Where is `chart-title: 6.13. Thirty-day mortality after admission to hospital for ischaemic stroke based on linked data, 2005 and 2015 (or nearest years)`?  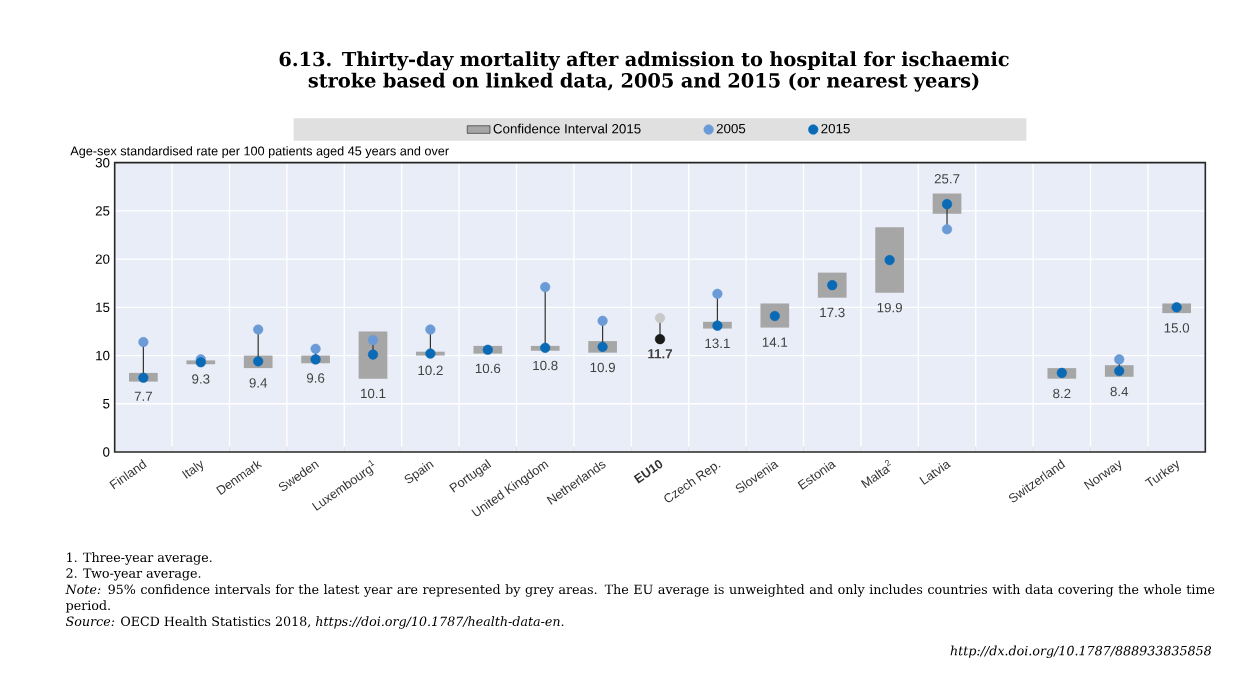 chart-title: 6.13. Thirty-day mortality after admission to hospital for ischaemic stroke based on linked data, 2005 and 2015 (or nearest years) is located at coordinates (644, 71).